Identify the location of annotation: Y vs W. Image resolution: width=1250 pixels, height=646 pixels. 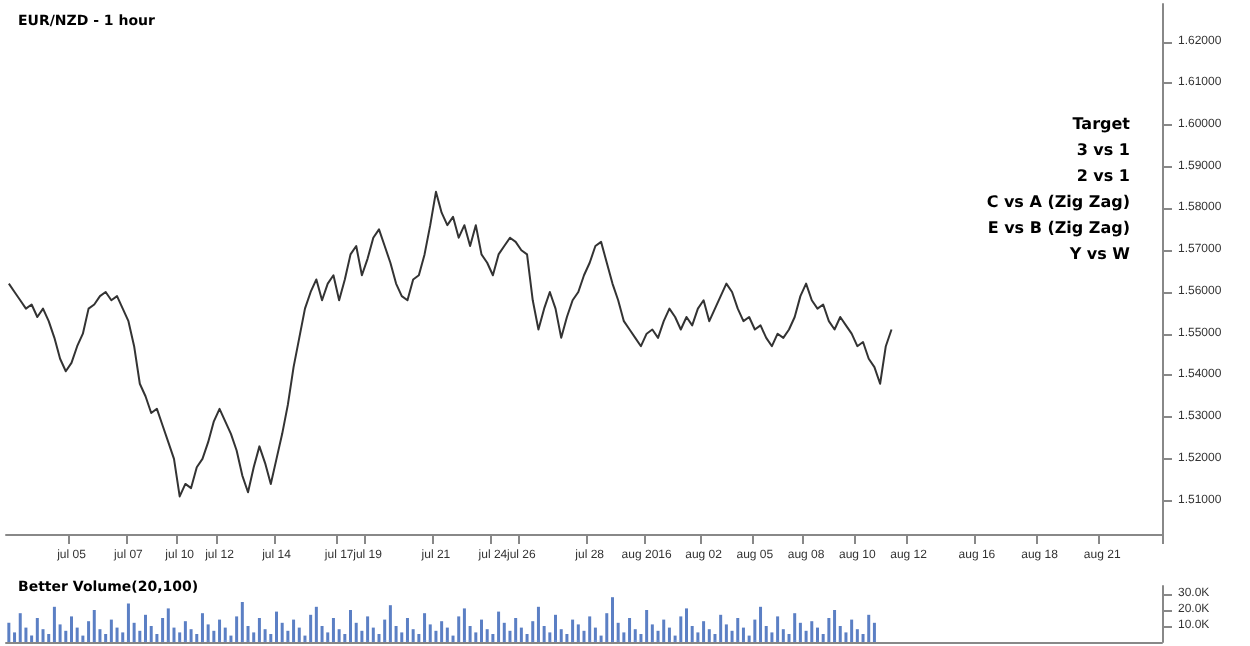
(1099, 254).